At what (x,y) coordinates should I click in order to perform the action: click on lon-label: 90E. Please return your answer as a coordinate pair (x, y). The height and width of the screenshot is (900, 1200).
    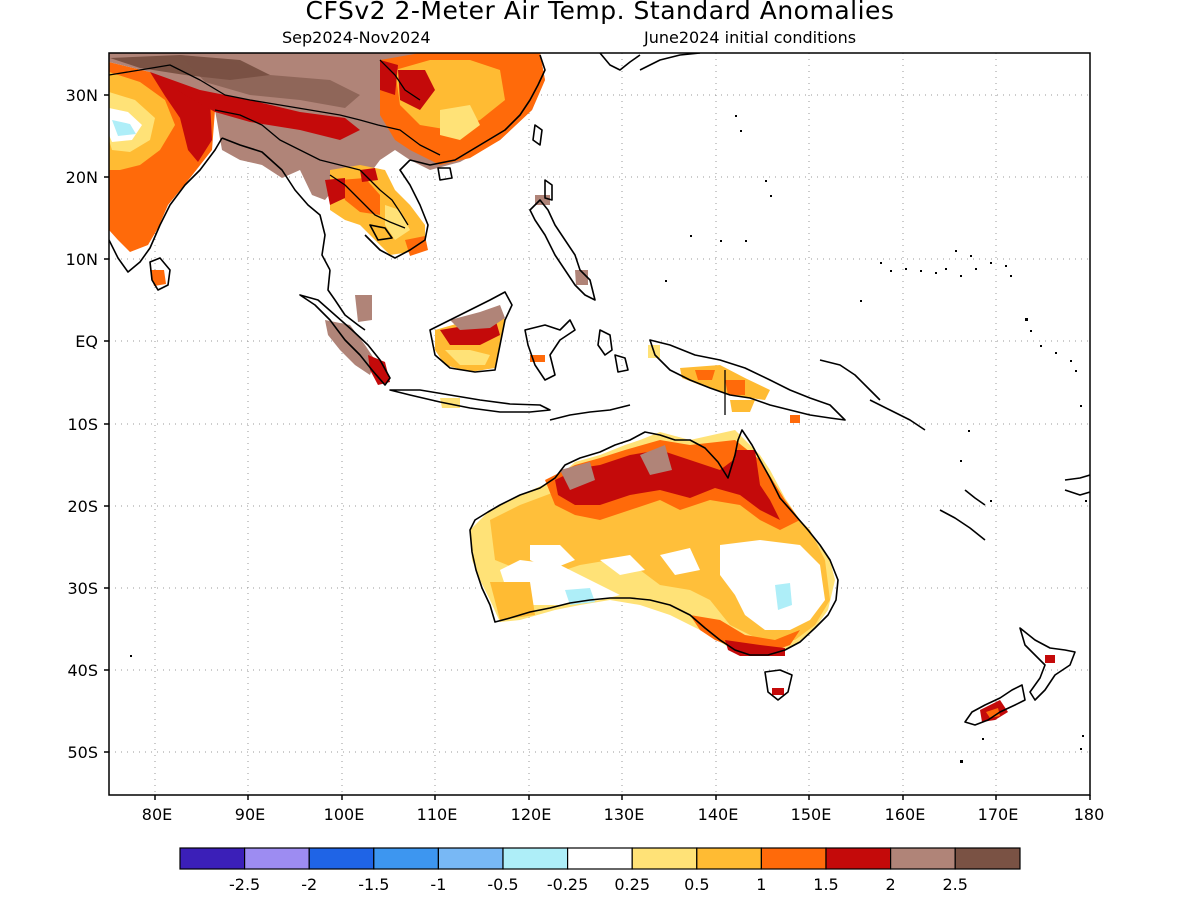
    Looking at the image, I should click on (250, 814).